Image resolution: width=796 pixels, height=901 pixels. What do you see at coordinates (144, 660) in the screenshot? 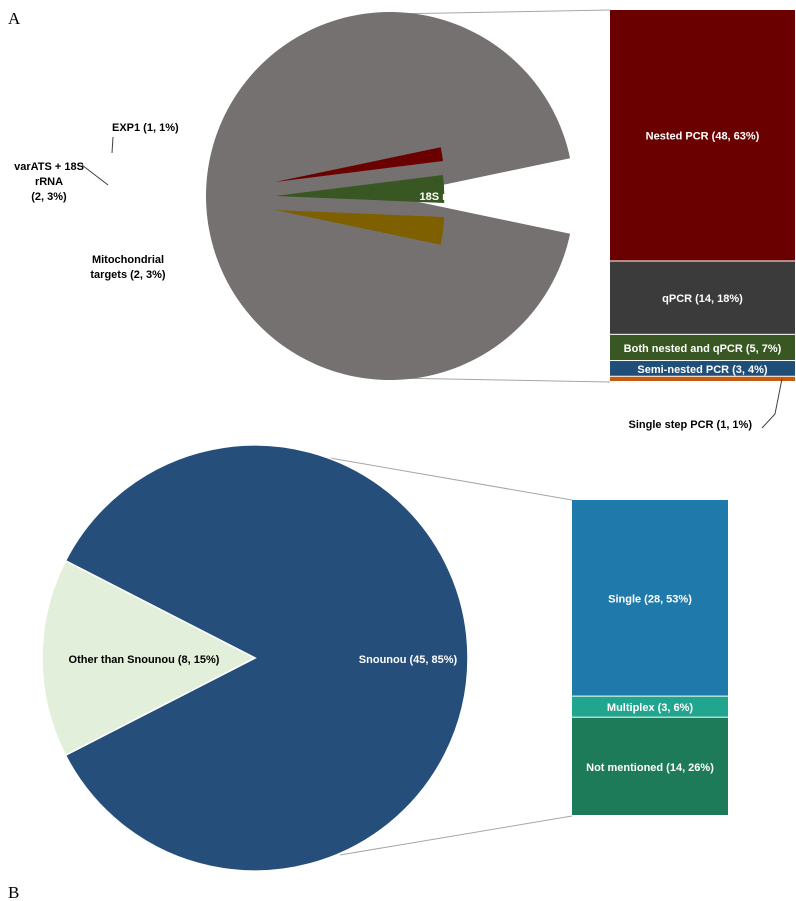
I see `pie-label-other-than-snounou-8-15: Other than Snounou (8, 15%)` at bounding box center [144, 660].